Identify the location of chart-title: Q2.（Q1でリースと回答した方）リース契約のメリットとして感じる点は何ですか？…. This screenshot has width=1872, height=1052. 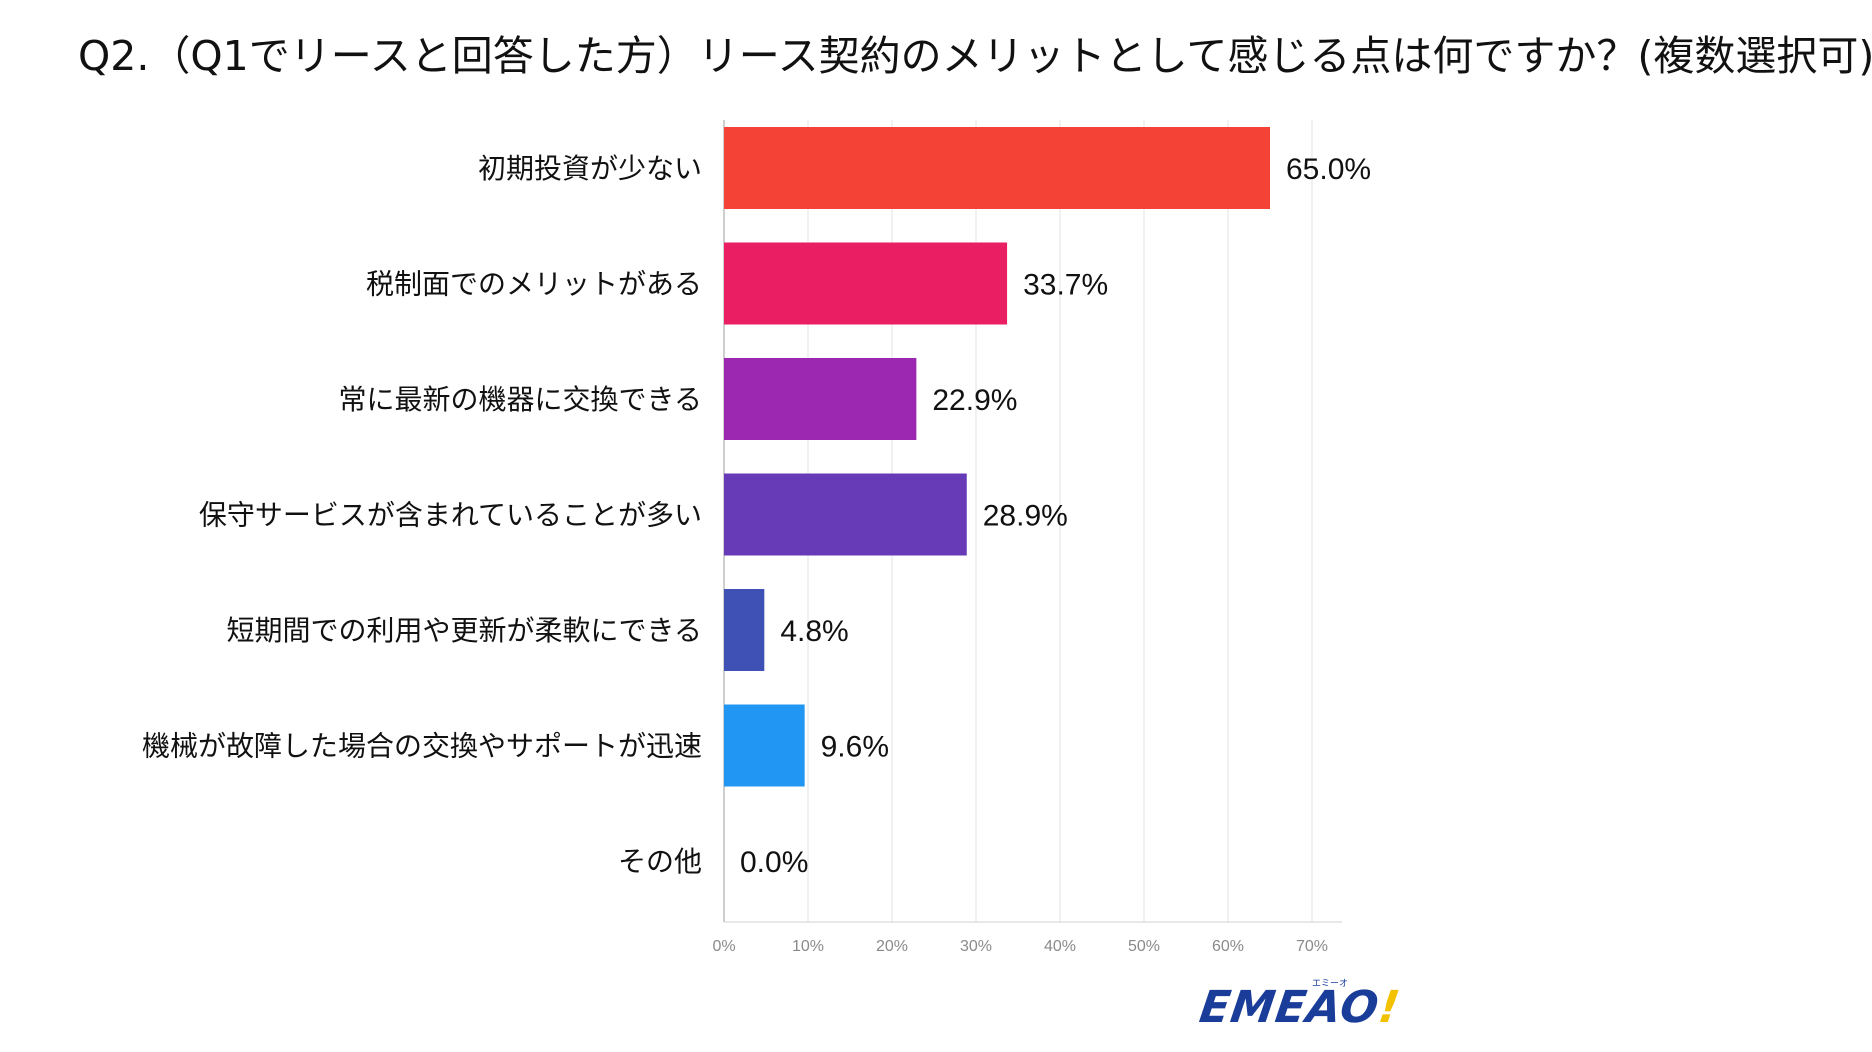
(975, 56).